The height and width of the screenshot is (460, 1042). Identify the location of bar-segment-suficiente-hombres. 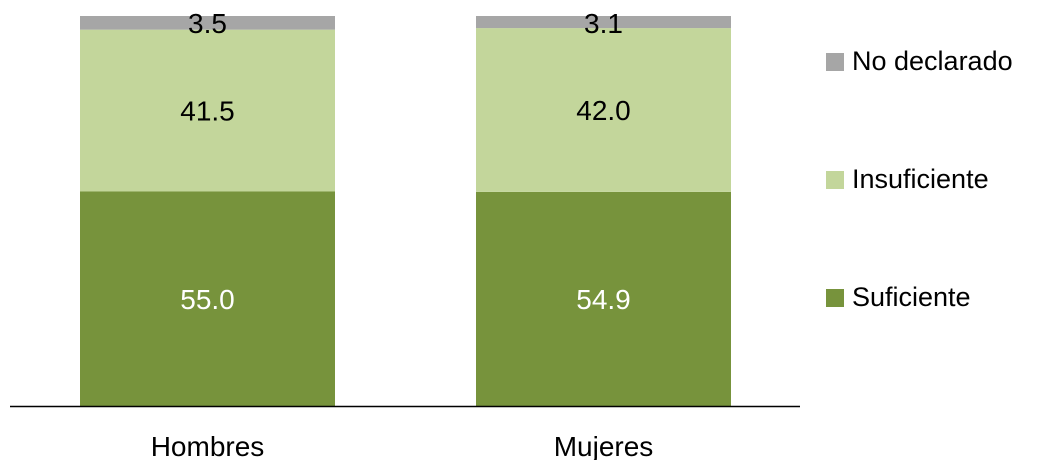
(207, 298).